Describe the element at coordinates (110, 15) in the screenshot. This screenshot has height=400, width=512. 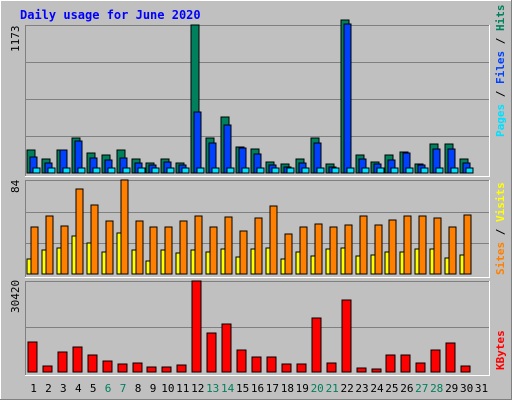
I see `chart-title: Daily usage for June 2020` at that location.